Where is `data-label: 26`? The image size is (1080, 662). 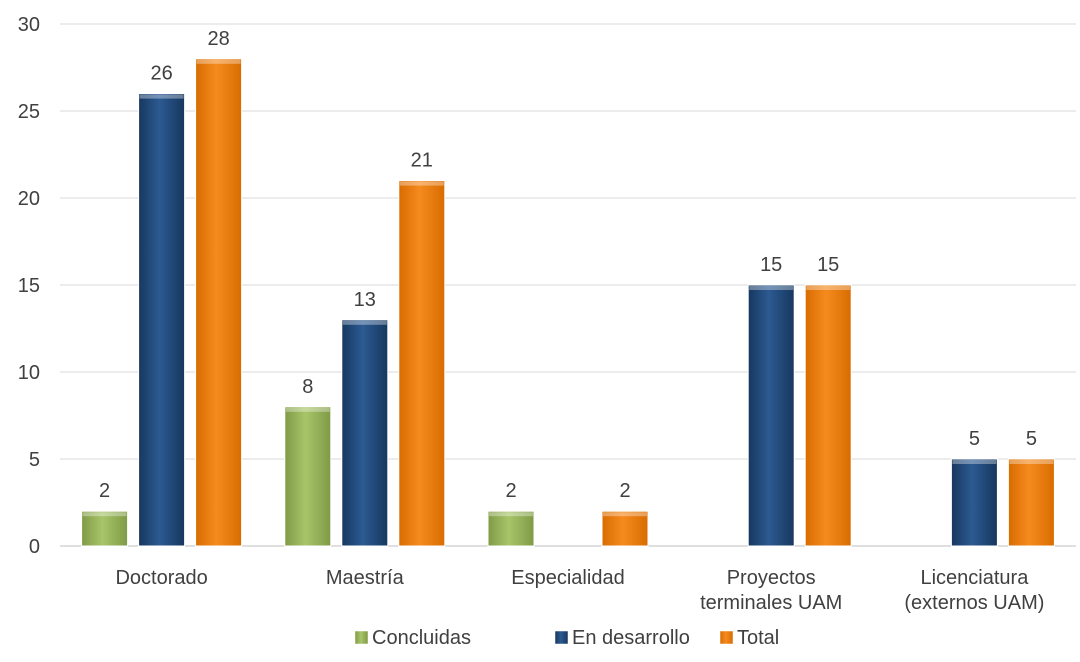
data-label: 26 is located at coordinates (161, 74).